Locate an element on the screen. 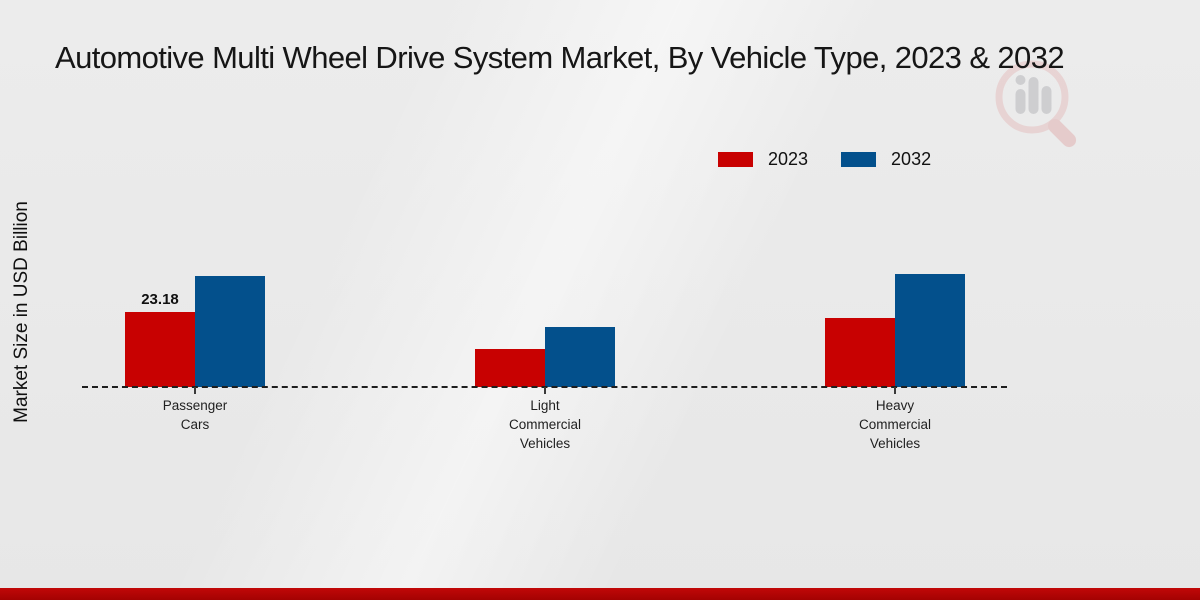 This screenshot has height=600, width=1200. bar-2023-light-commercial-vehicles is located at coordinates (510, 368).